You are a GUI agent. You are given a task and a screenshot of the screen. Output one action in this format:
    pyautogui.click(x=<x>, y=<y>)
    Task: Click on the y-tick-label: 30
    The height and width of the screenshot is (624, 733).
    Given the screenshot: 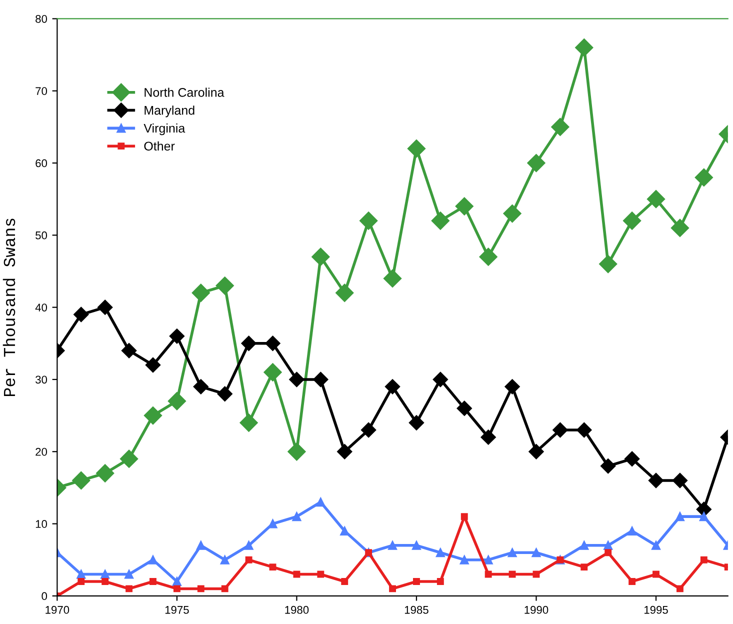 What is the action you would take?
    pyautogui.click(x=42, y=380)
    